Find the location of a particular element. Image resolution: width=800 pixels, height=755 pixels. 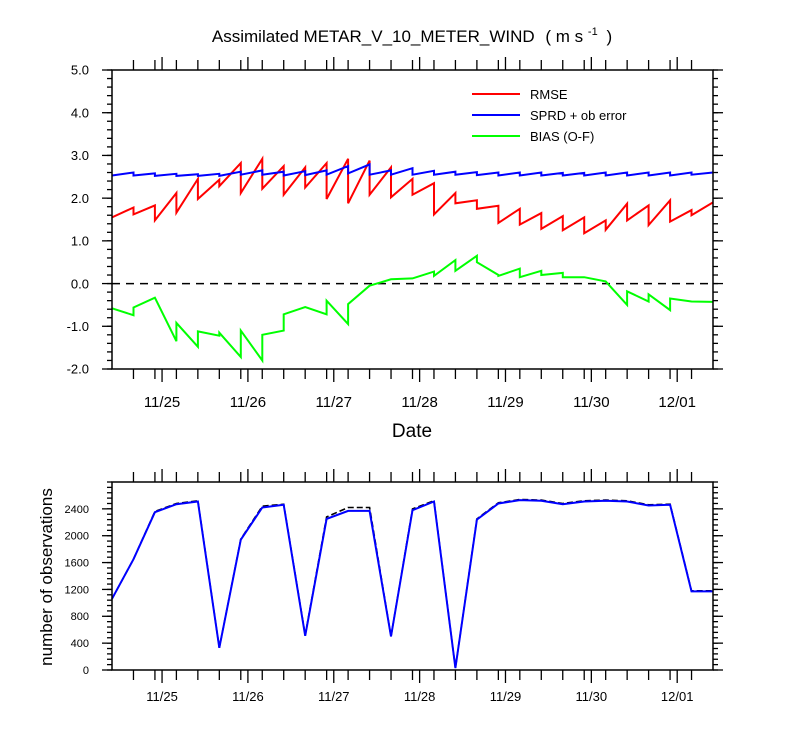

y-tick-label: 0.0 is located at coordinates (80, 283).